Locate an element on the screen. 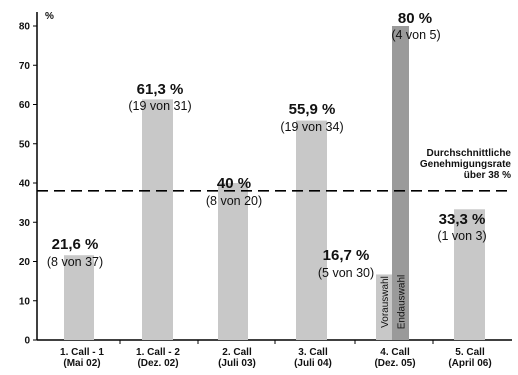 The width and height of the screenshot is (518, 375). x-category-label: 1. Call - 2 (Dez. 02) is located at coordinates (158, 358).